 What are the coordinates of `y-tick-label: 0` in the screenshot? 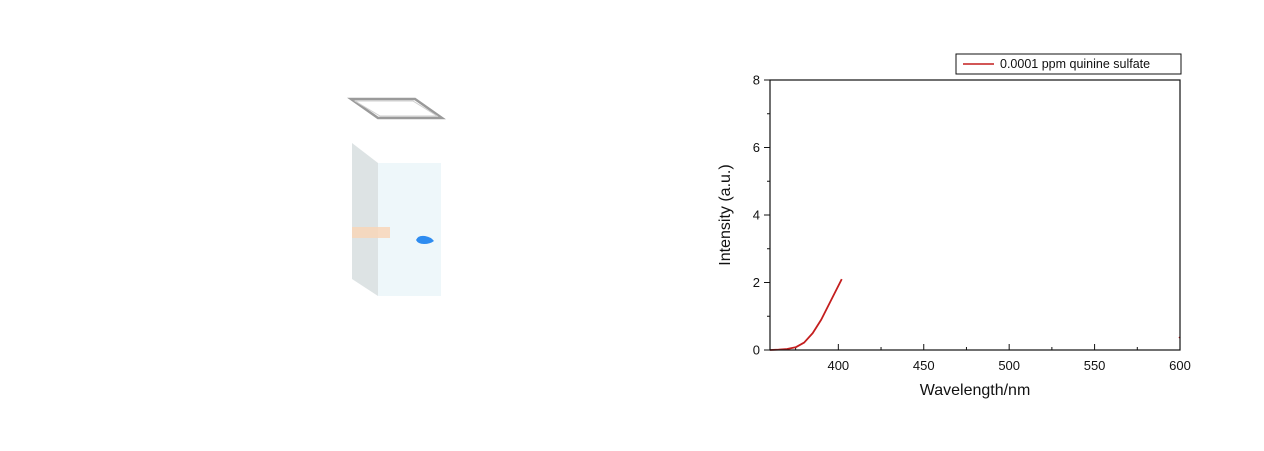 It's located at (756, 350).